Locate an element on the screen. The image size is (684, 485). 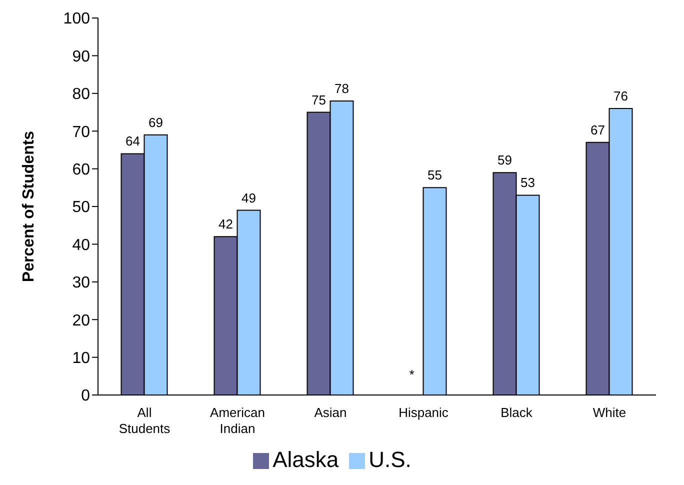
legend-label: U.S. is located at coordinates (390, 459).